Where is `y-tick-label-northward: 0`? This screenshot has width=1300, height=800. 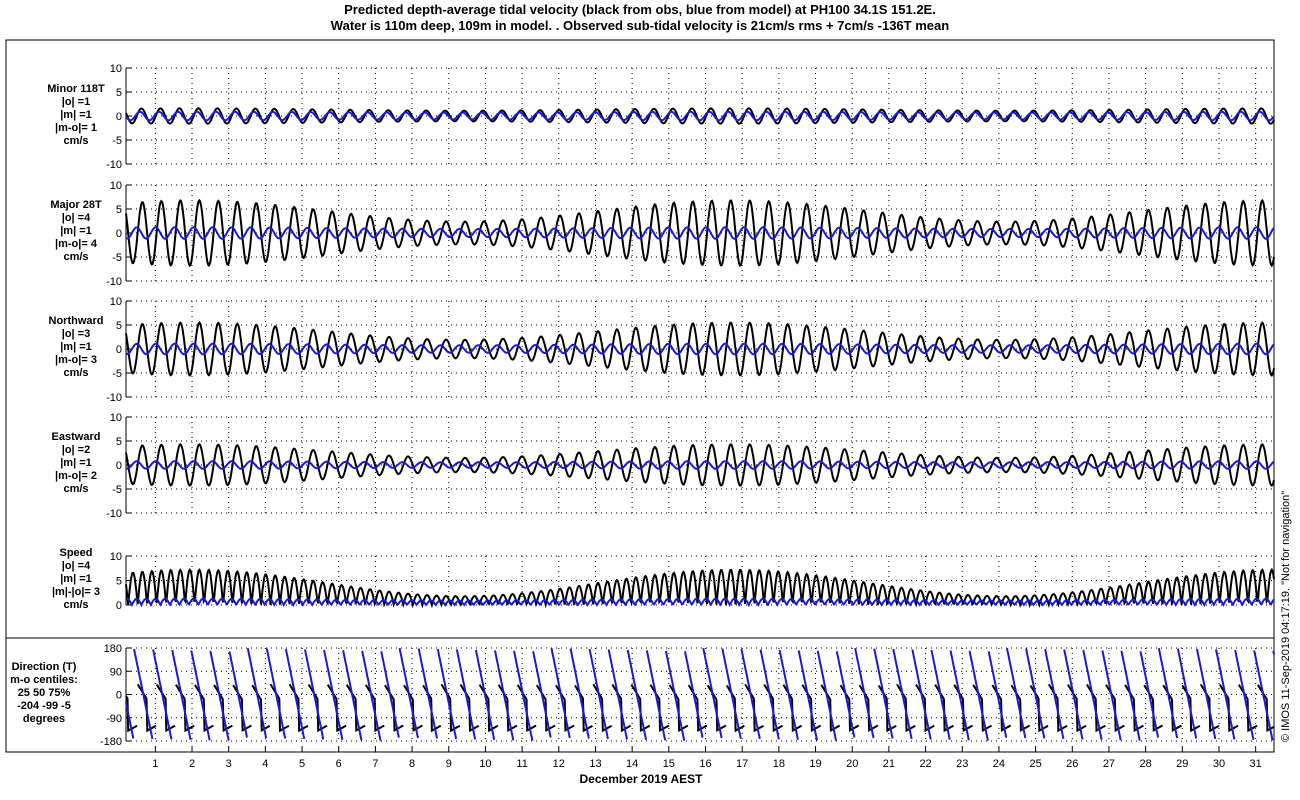 y-tick-label-northward: 0 is located at coordinates (119, 350).